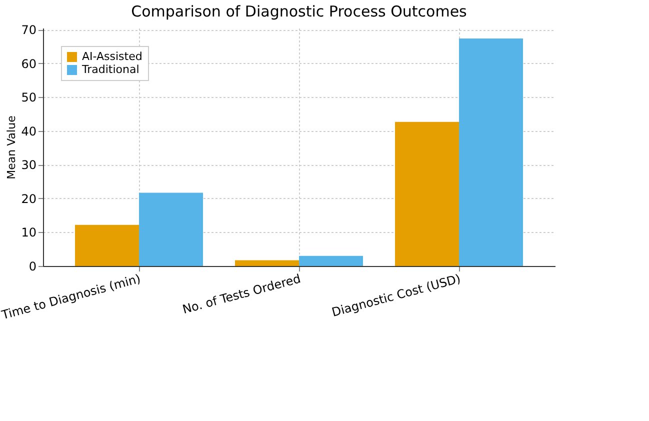 The height and width of the screenshot is (421, 649). I want to click on y-tick-label: 60, so click(28, 63).